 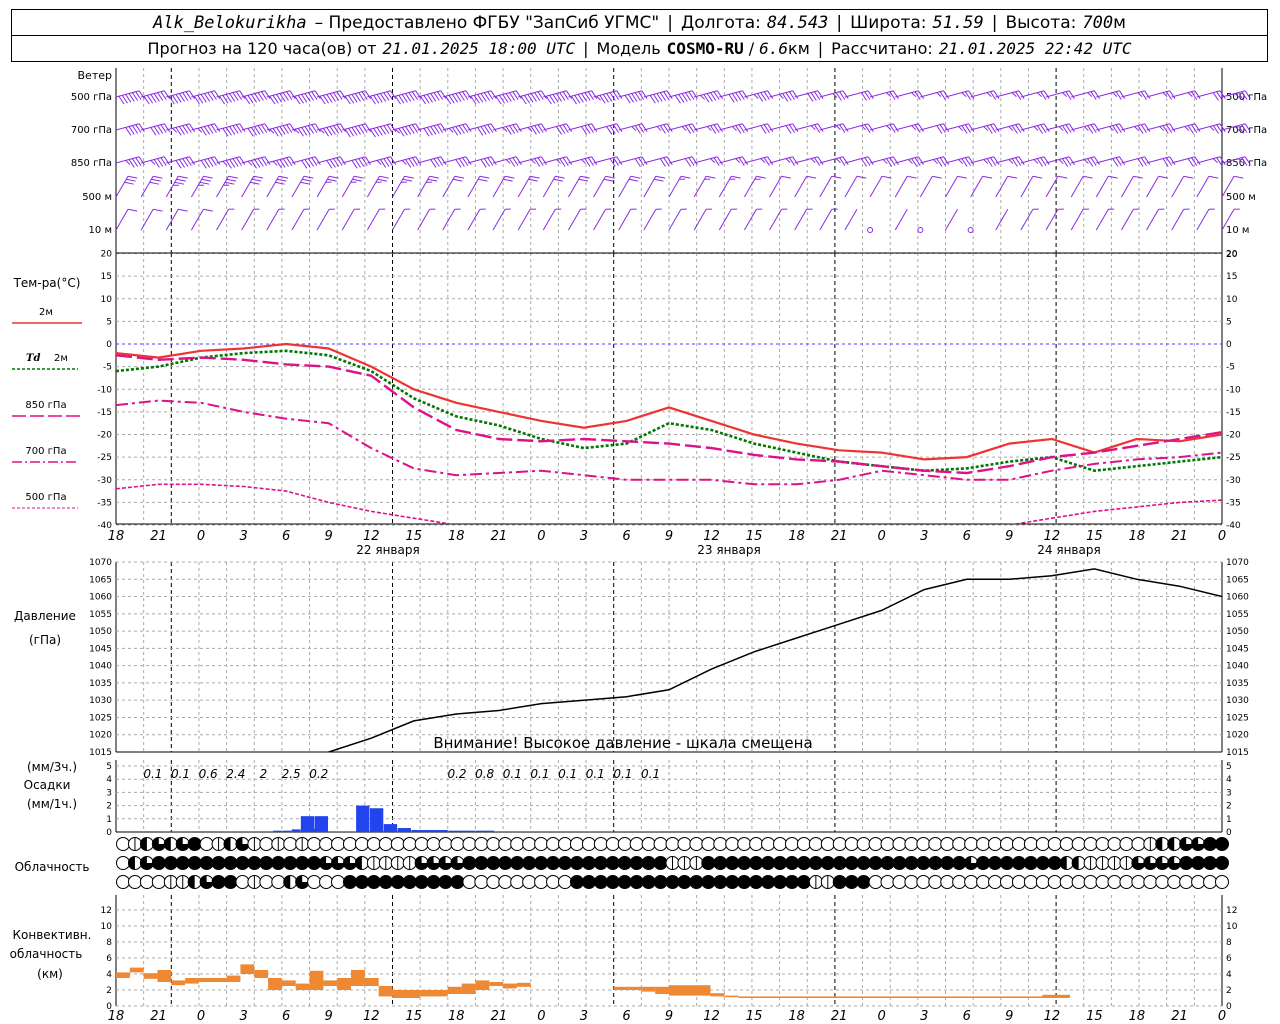 What do you see at coordinates (116, 1016) in the screenshot?
I see `x-tick-bottom: 18` at bounding box center [116, 1016].